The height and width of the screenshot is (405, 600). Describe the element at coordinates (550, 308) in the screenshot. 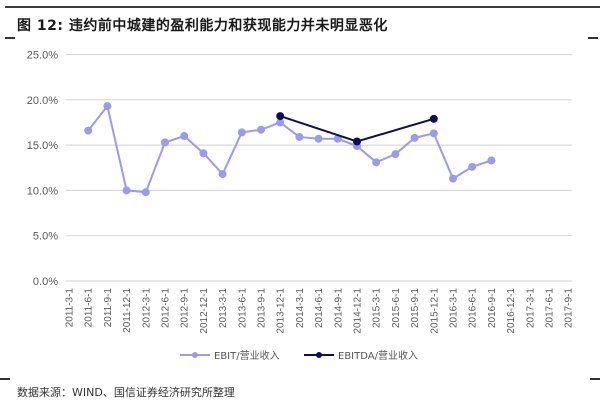

I see `x-tick-label: 2017-6-1` at that location.